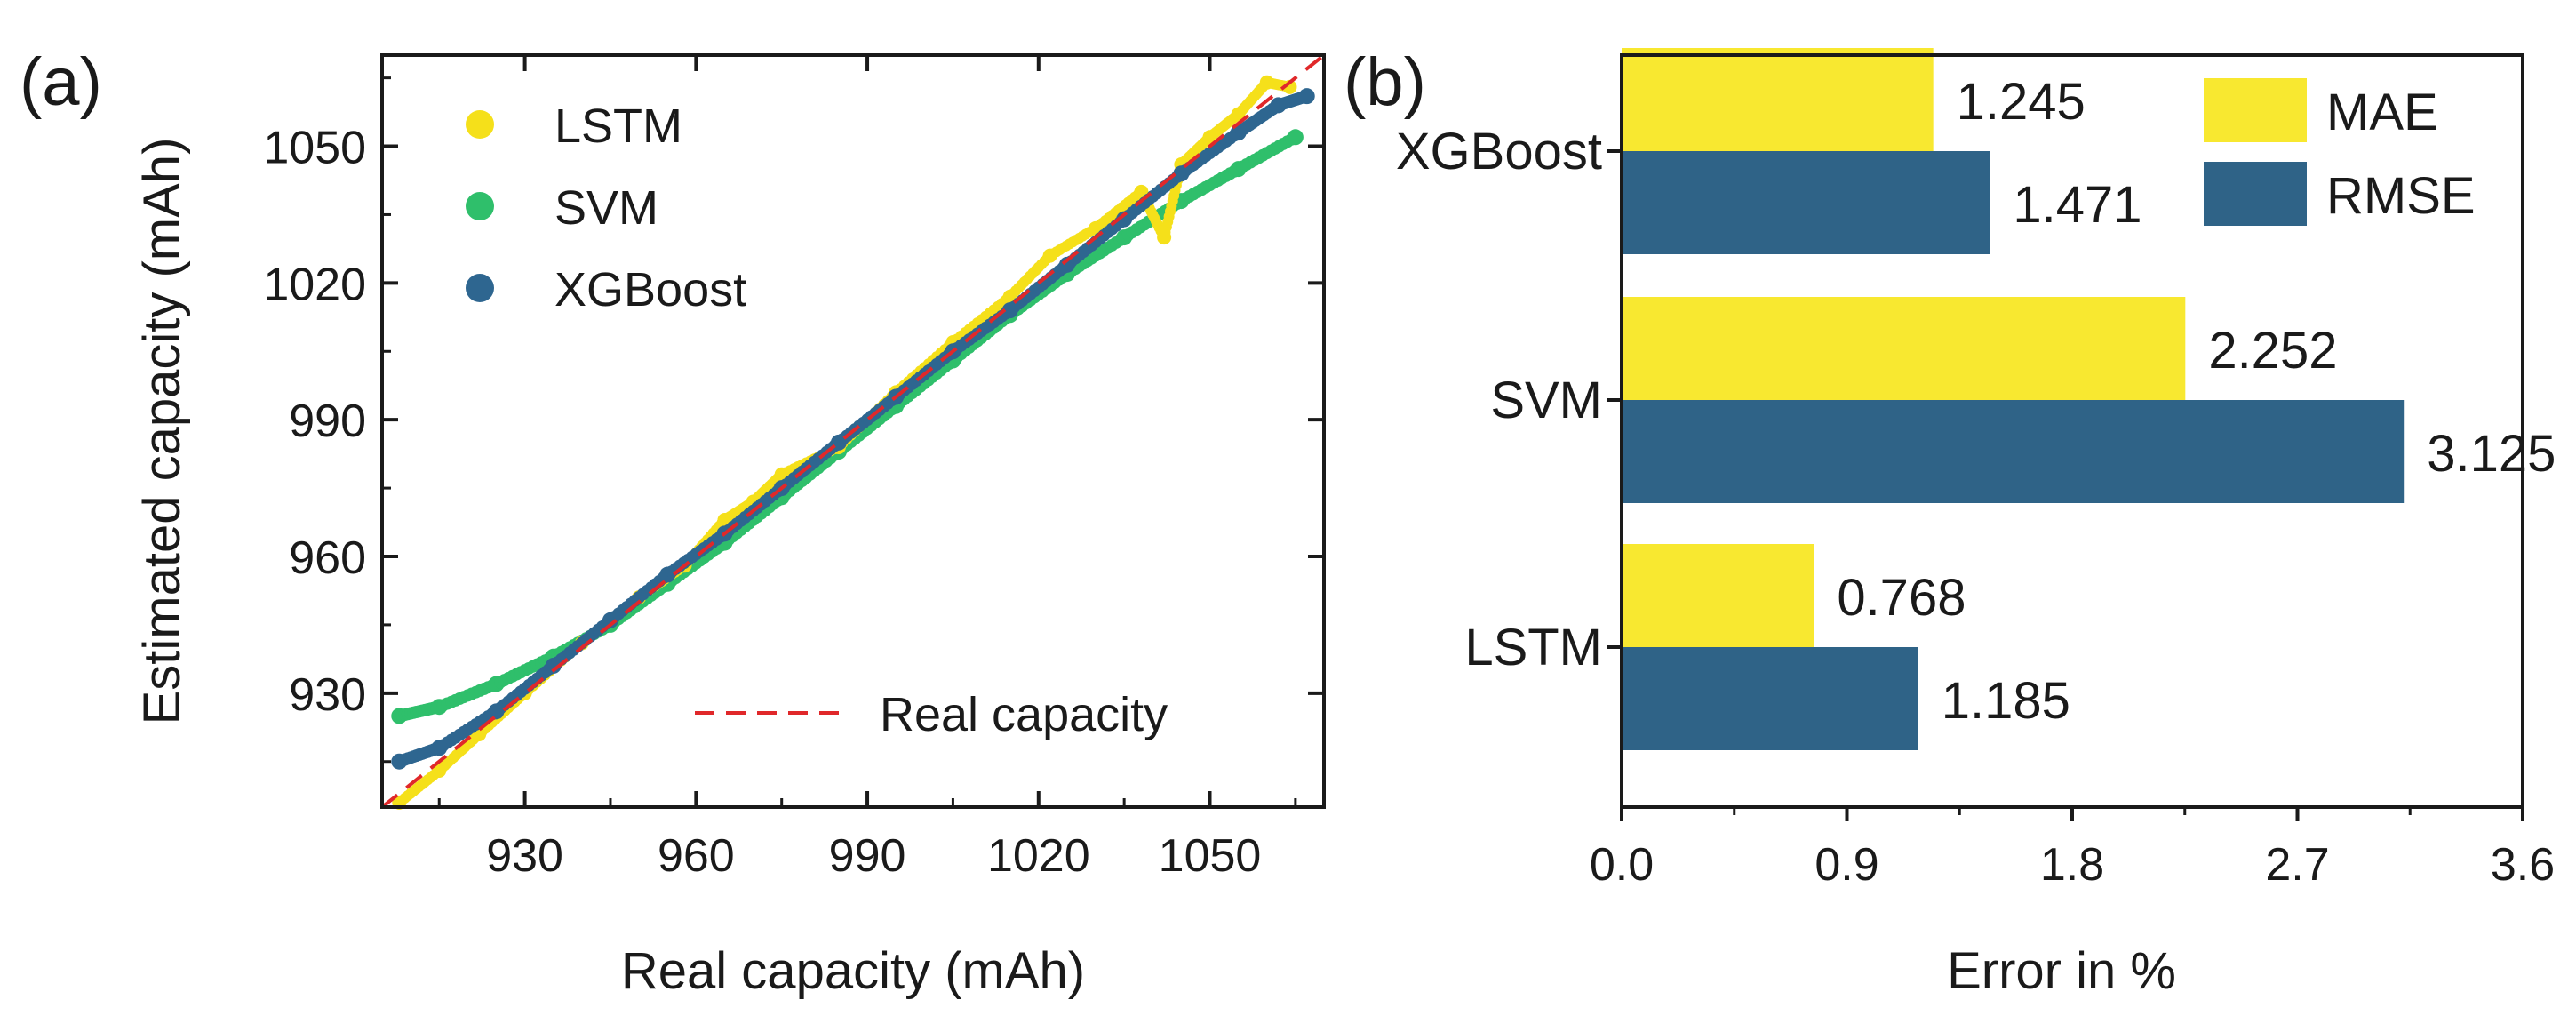 The height and width of the screenshot is (1016, 2576). Describe the element at coordinates (480, 288) in the screenshot. I see `legend-marker-xgboost` at that location.